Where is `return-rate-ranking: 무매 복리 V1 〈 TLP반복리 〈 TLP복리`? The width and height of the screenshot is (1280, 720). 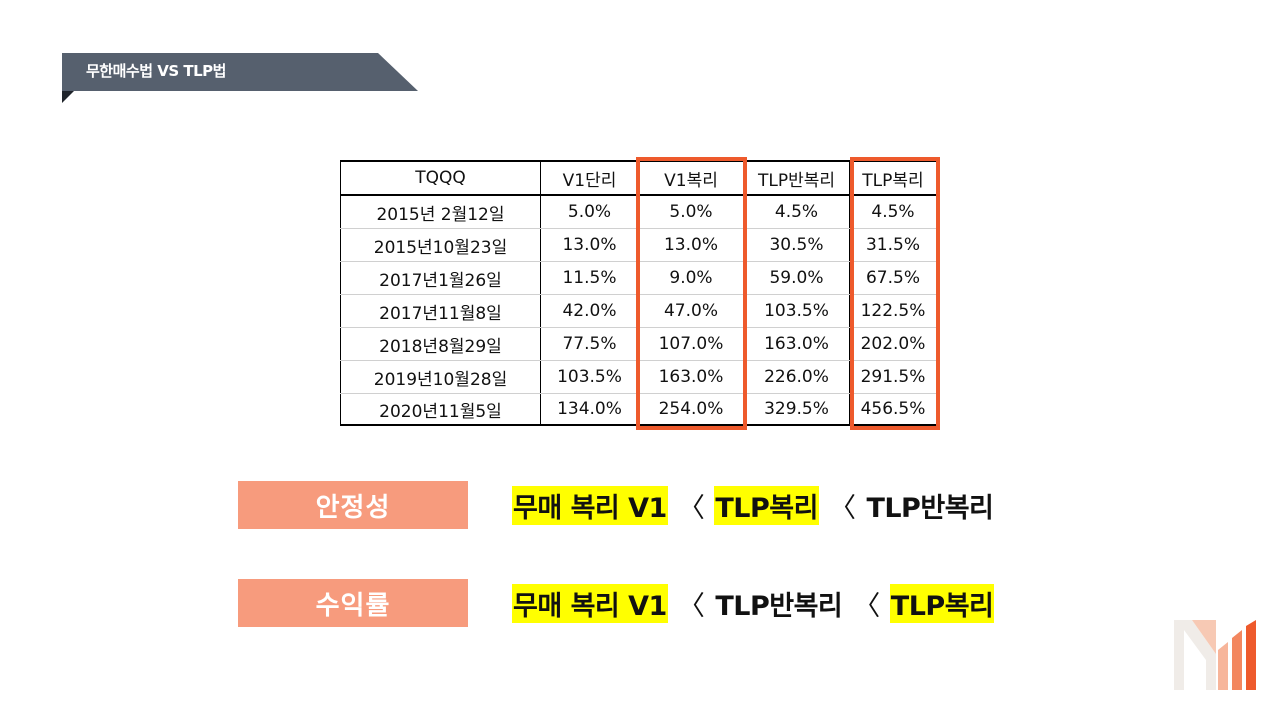
return-rate-ranking: 무매 복리 V1 〈 TLP반복리 〈 TLP복리 is located at coordinates (753, 603).